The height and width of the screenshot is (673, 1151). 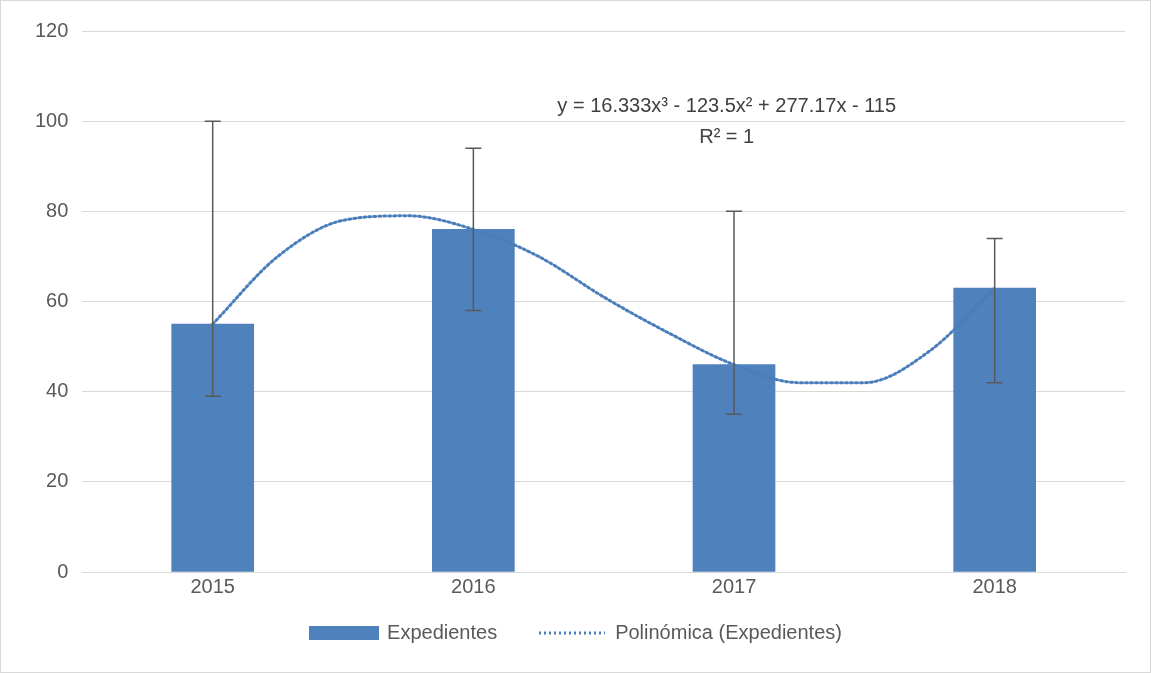 I want to click on y-tick-label: 120, so click(x=51, y=29).